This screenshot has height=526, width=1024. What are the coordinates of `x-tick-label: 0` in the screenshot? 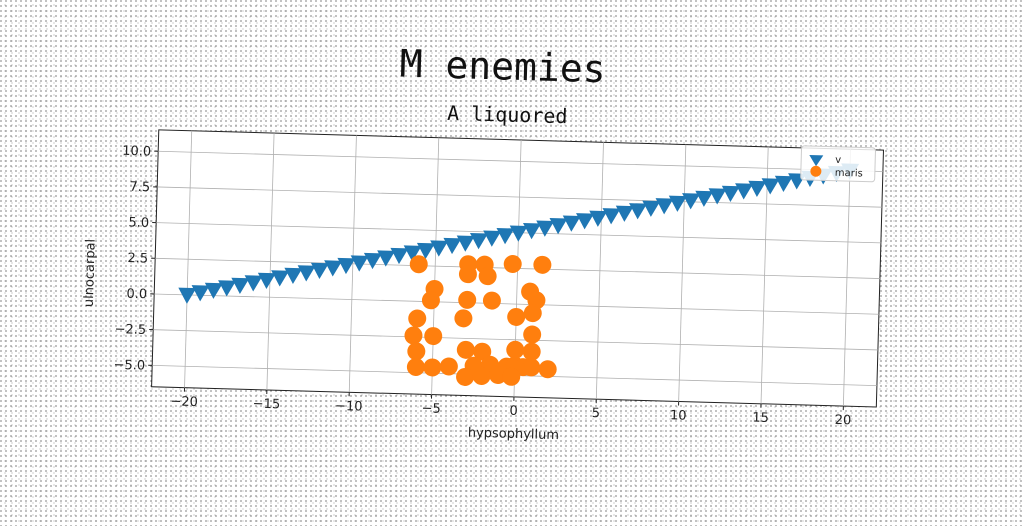 It's located at (513, 411).